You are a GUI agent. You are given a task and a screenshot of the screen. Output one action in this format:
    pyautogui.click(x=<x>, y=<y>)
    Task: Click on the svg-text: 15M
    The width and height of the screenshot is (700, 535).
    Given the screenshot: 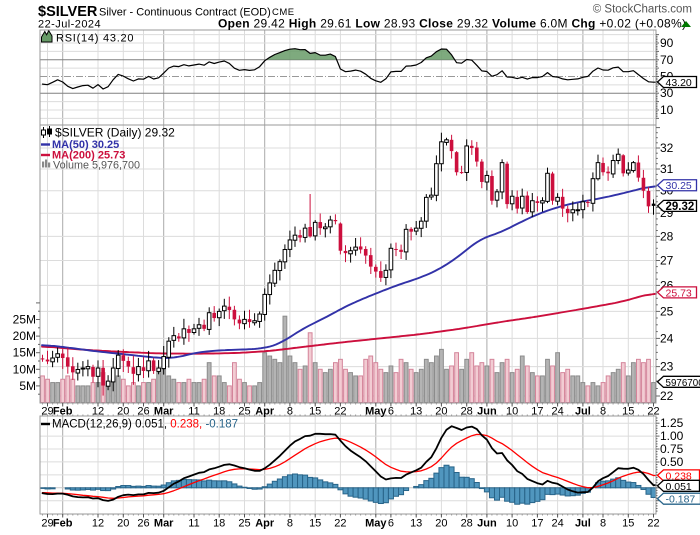 What is the action you would take?
    pyautogui.click(x=24, y=353)
    